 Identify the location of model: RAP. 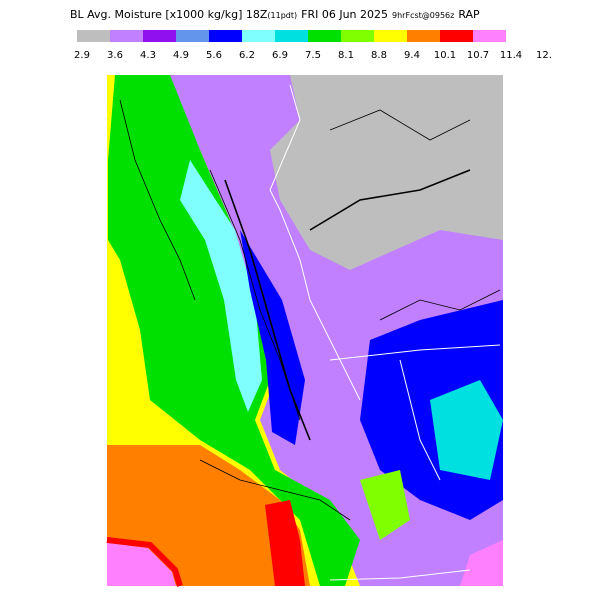
(469, 14).